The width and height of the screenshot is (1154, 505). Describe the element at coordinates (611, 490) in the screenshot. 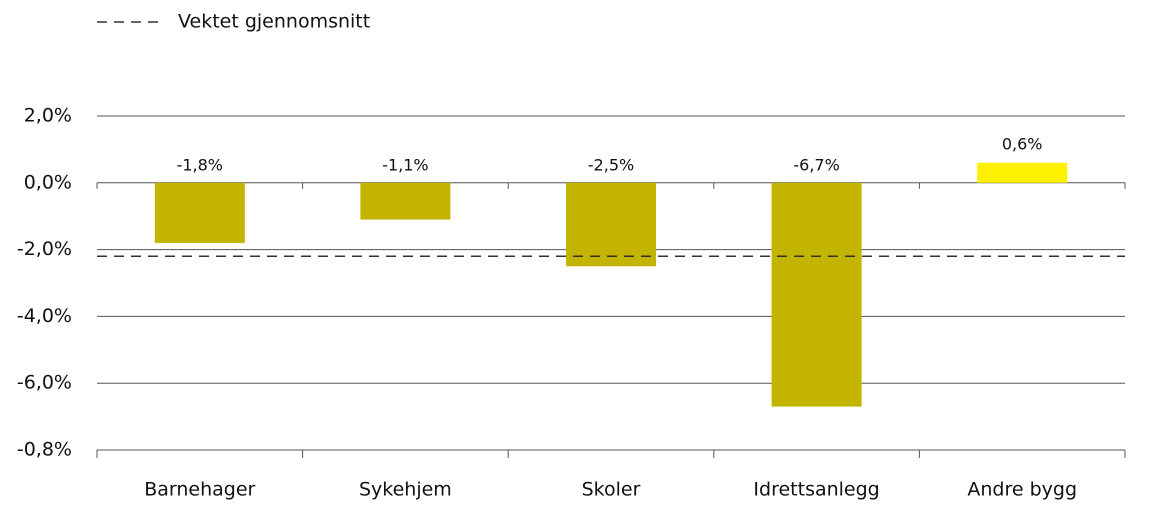

I see `x-tick-label: Skoler` at that location.